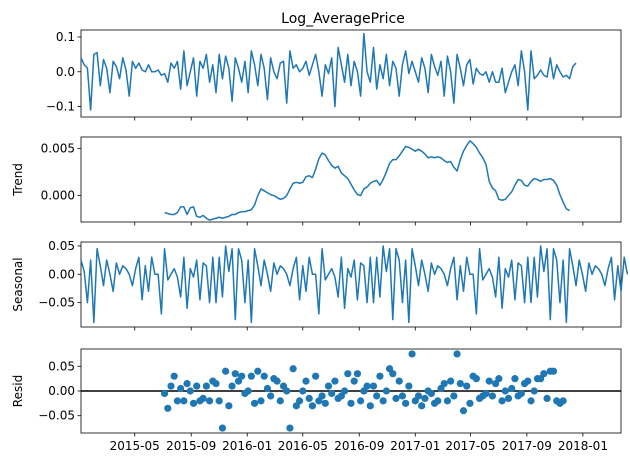  I want to click on x-tick-label: 2017-05, so click(470, 446).